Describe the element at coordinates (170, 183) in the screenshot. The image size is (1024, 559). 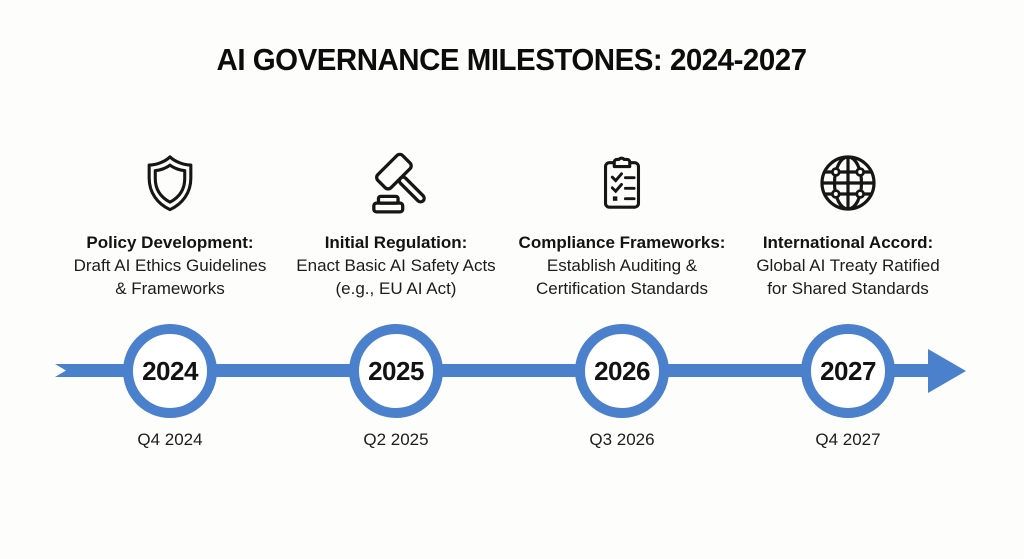
I see `shield-icon` at that location.